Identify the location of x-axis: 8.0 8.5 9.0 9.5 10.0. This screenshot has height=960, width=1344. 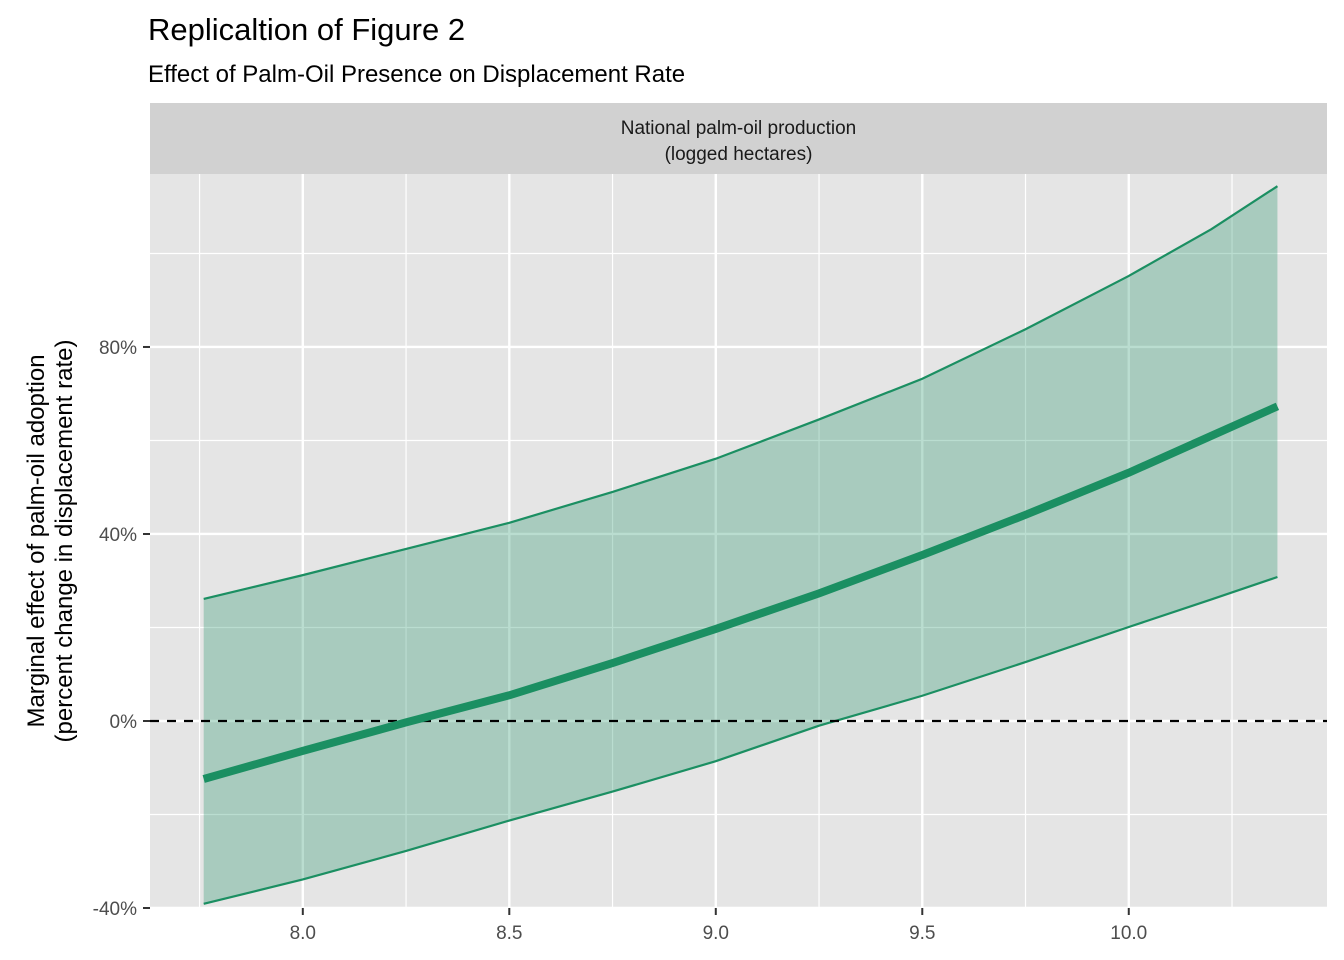
(718, 926).